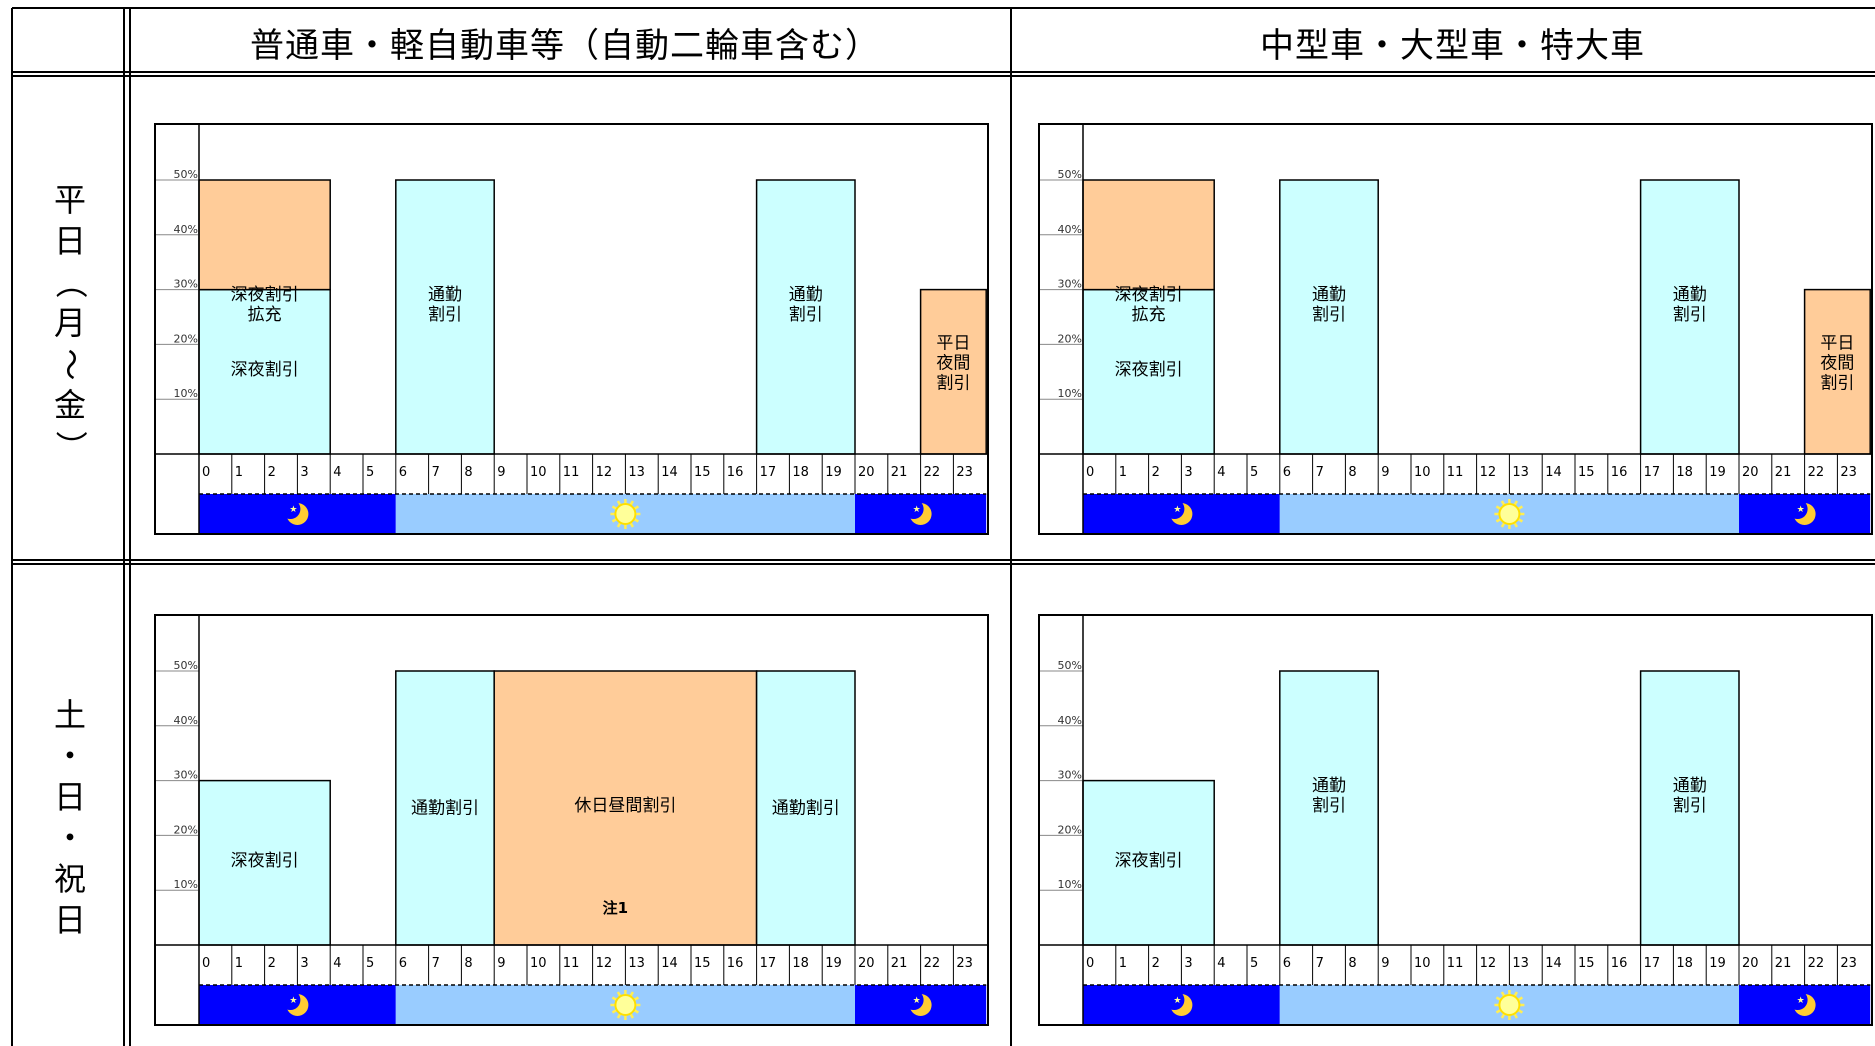 Image resolution: width=1875 pixels, height=1046 pixels. What do you see at coordinates (1586, 963) in the screenshot?
I see `x-tick-label: 15` at bounding box center [1586, 963].